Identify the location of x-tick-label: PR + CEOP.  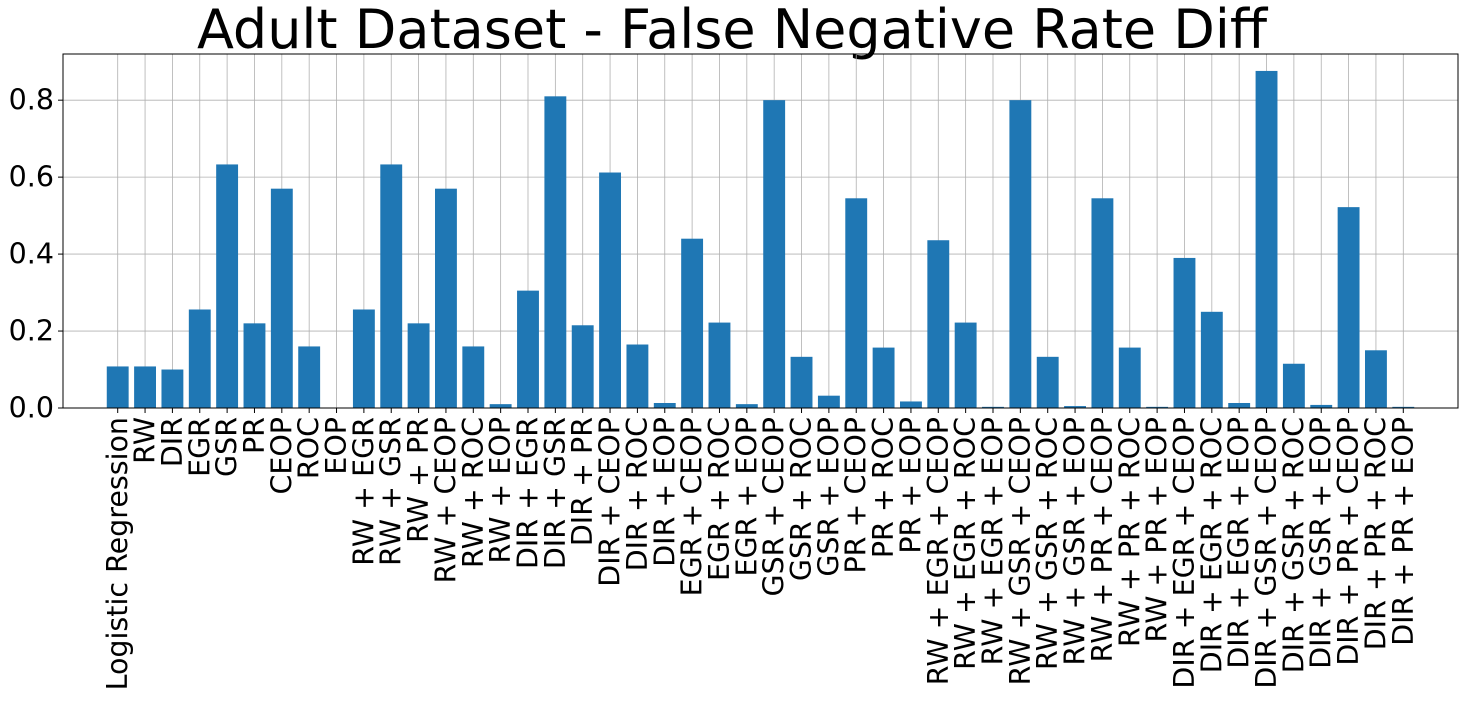
(856, 495).